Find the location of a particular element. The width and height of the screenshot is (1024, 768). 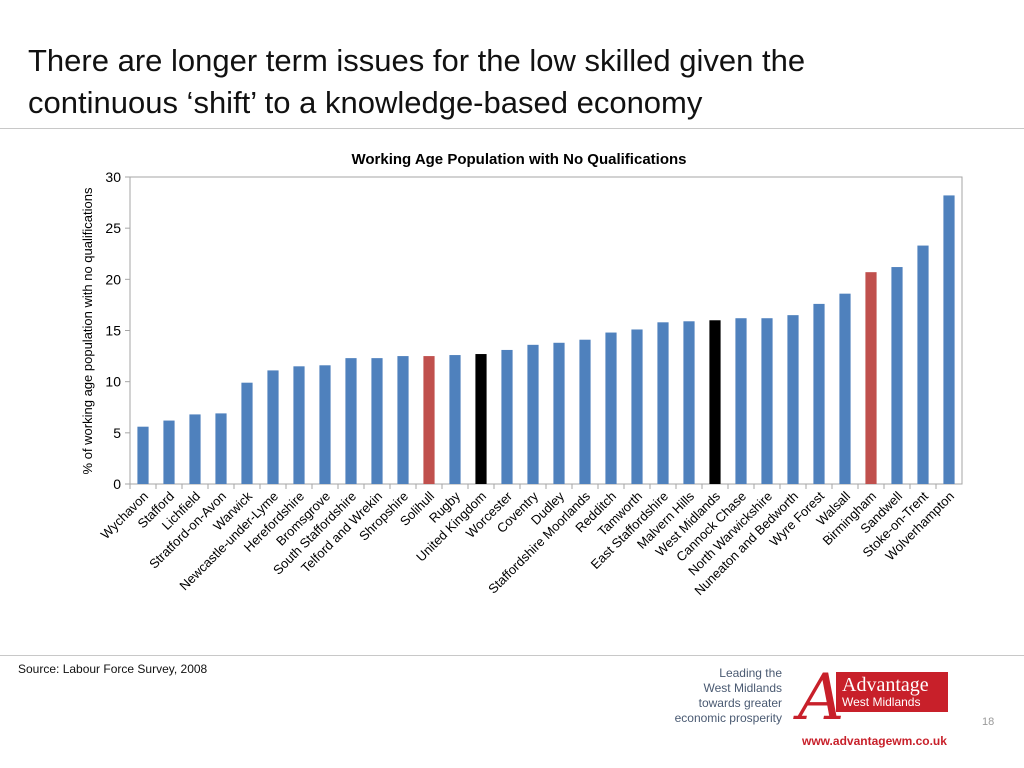

y-axis: 0 5 10 15 20 25 30 is located at coordinates (117, 330).